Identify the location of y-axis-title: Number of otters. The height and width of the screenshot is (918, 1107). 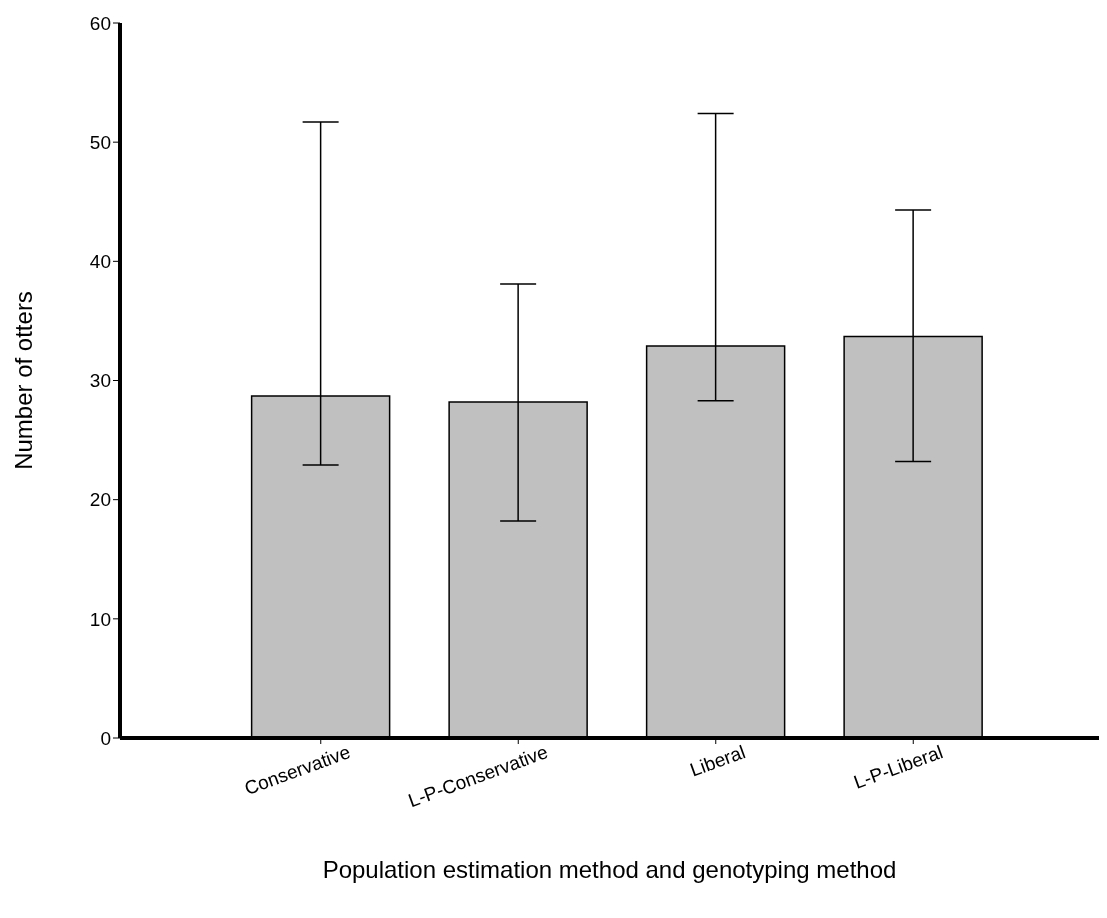
(23, 380).